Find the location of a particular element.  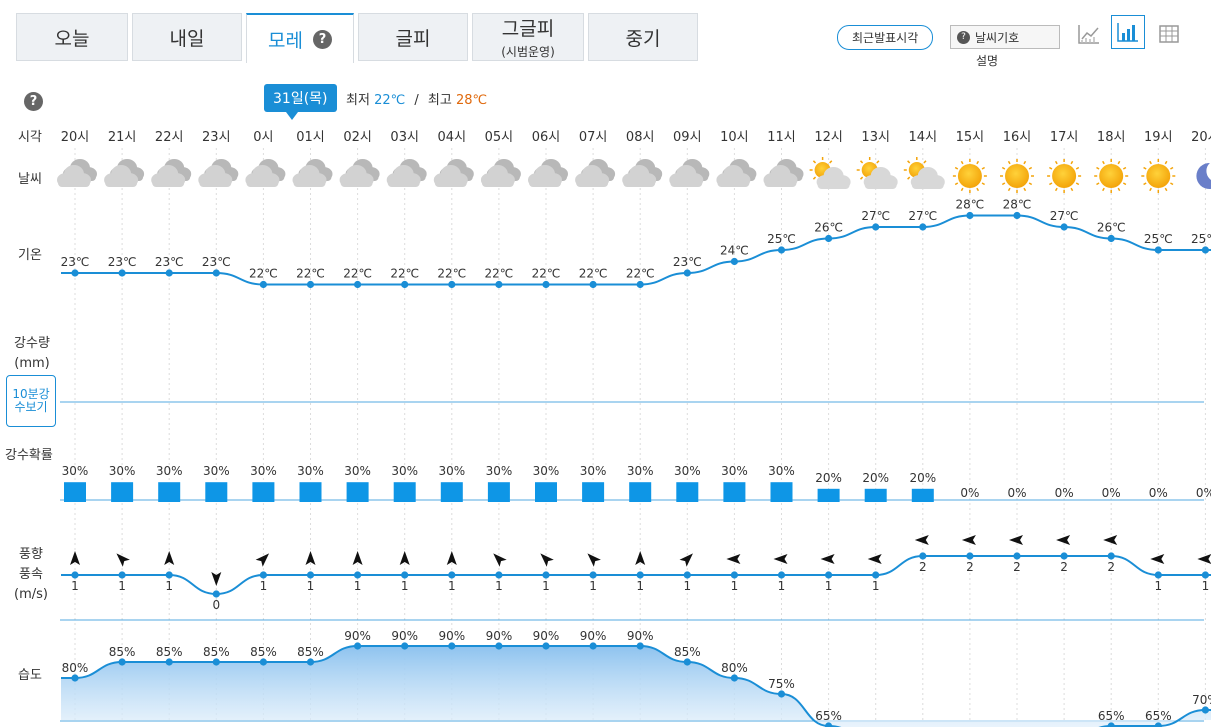

sun-part is located at coordinates (1017, 176).